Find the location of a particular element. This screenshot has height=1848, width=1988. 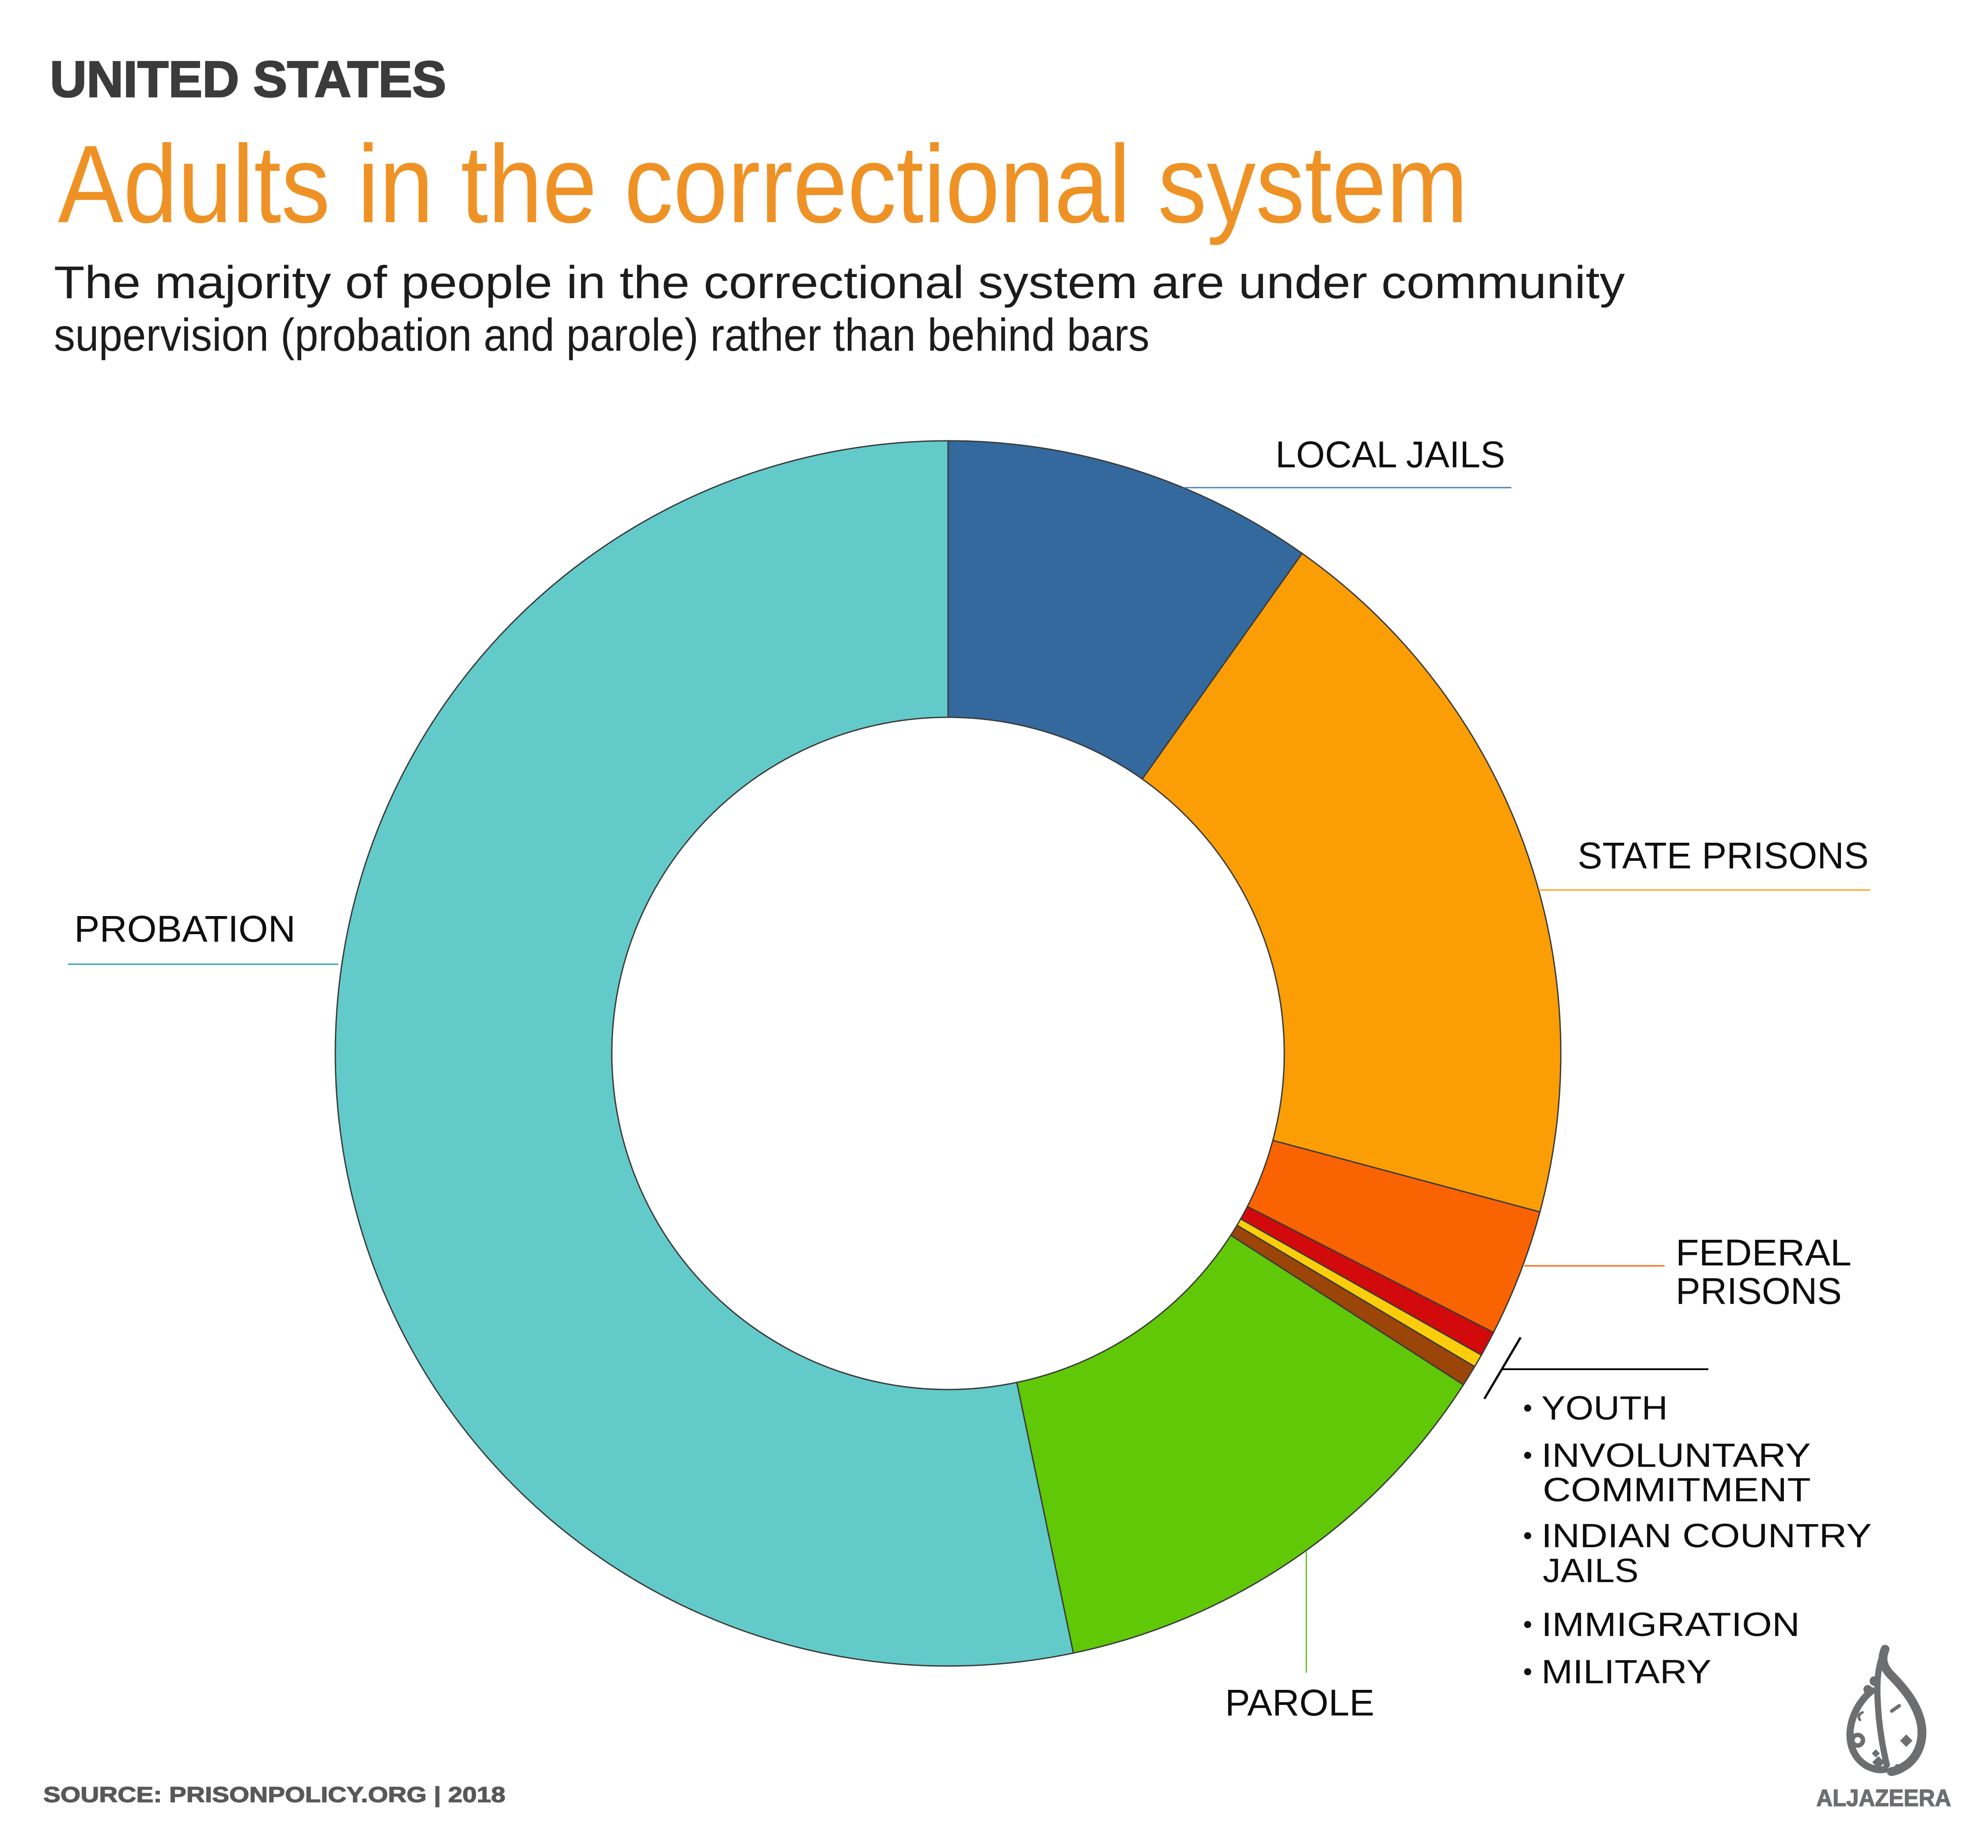

svg-text: PAROLE is located at coordinates (1299, 1702).